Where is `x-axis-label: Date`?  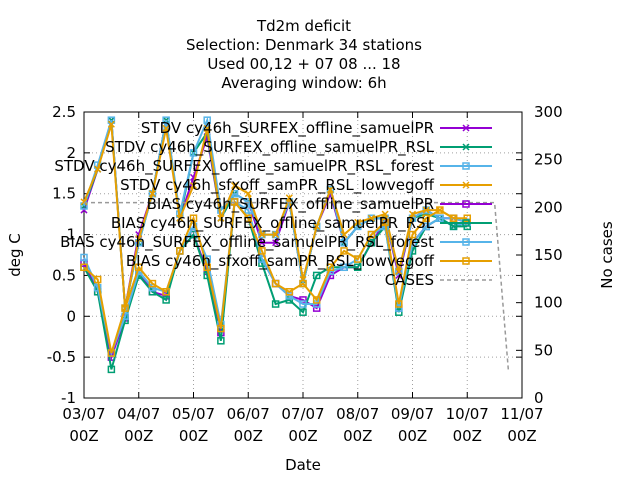 x-axis-label: Date is located at coordinates (303, 465).